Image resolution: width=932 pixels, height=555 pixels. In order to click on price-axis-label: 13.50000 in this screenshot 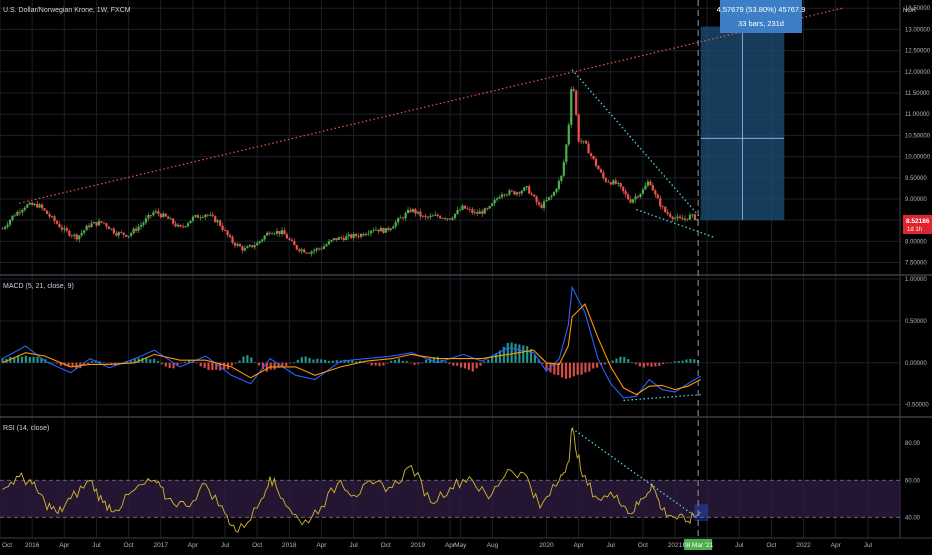, I will do `click(918, 9)`.